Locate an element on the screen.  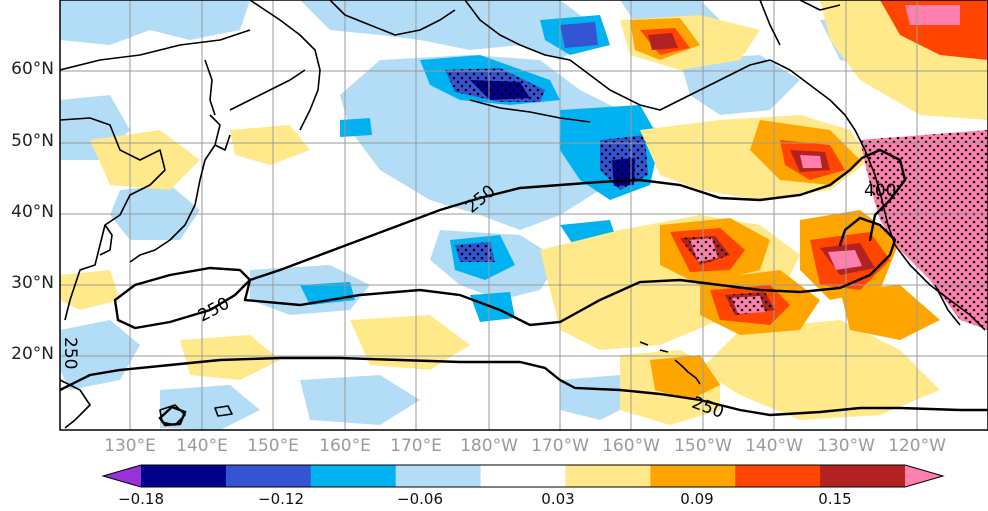
colorbar-label-6: 0.15 is located at coordinates (835, 499).